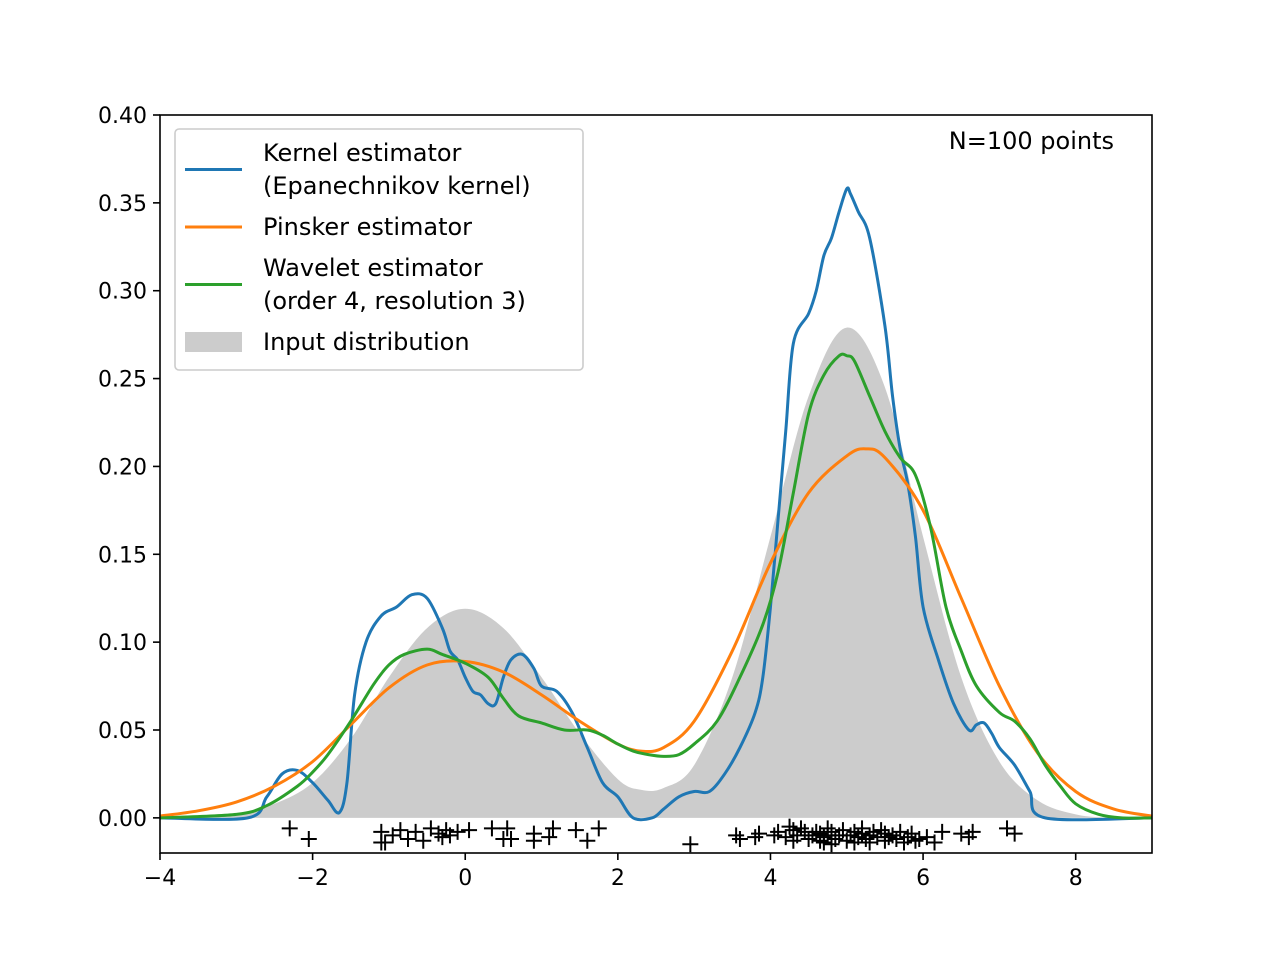 The image size is (1280, 960). What do you see at coordinates (770, 878) in the screenshot?
I see `x-tick-label: 4` at bounding box center [770, 878].